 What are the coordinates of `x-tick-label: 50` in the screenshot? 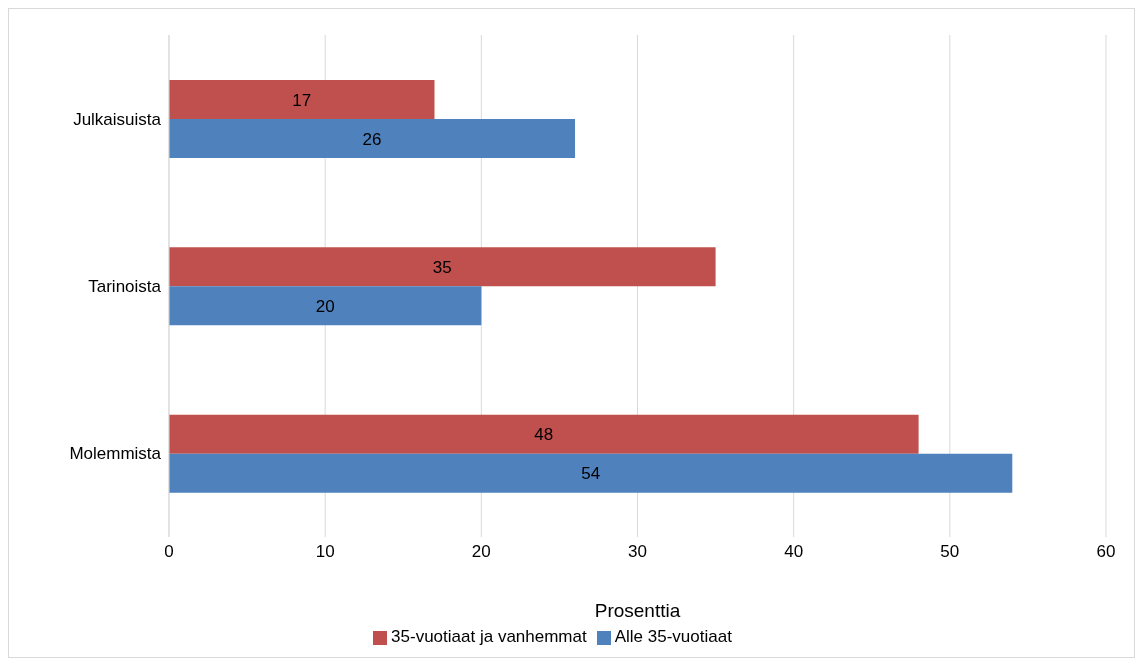 It's located at (950, 552).